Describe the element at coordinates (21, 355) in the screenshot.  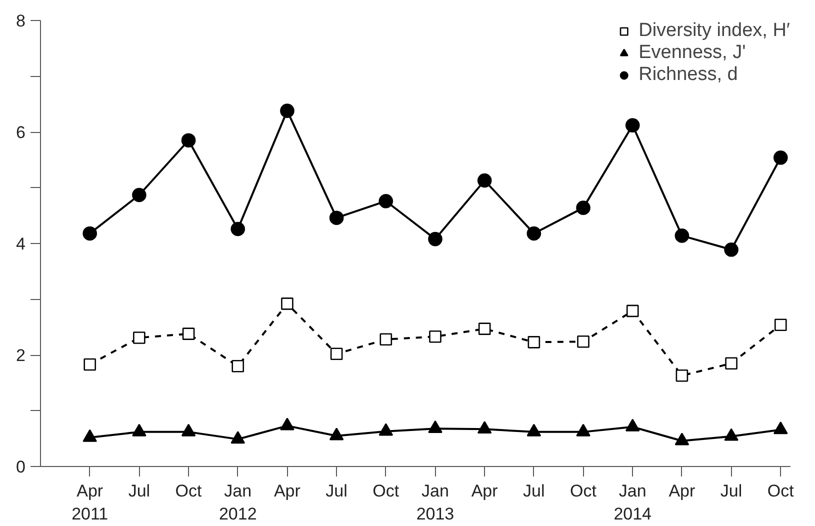
I see `y-tick-label: 2` at that location.